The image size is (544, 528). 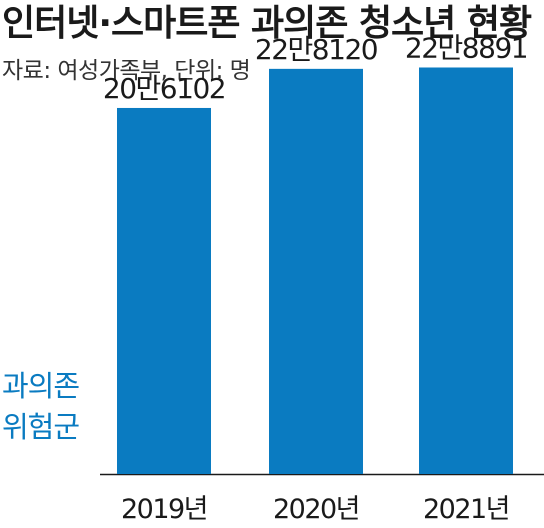 What do you see at coordinates (41, 407) in the screenshot?
I see `series-note: 과의존 위험군` at bounding box center [41, 407].